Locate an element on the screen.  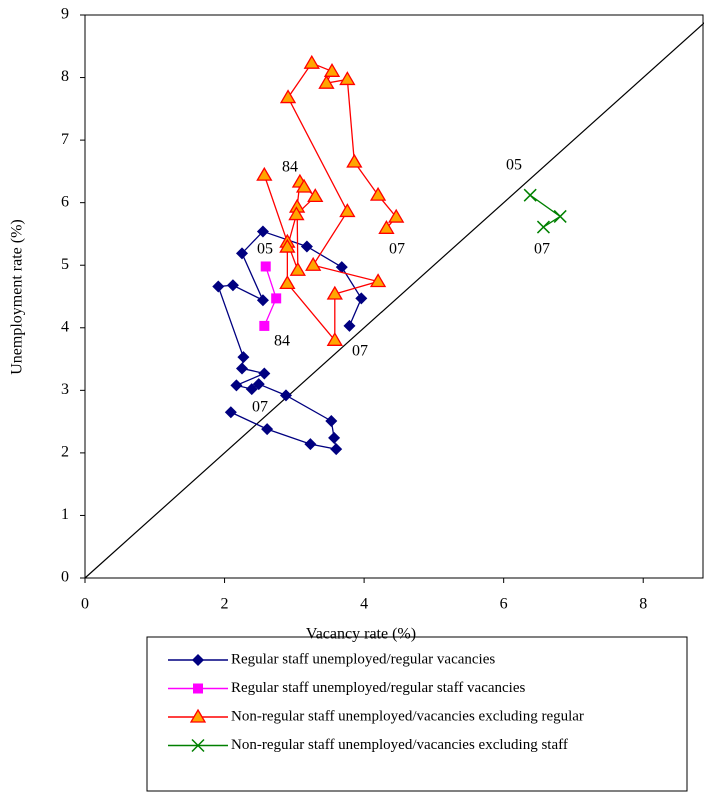
y-tick-label: 9 is located at coordinates (65, 14).